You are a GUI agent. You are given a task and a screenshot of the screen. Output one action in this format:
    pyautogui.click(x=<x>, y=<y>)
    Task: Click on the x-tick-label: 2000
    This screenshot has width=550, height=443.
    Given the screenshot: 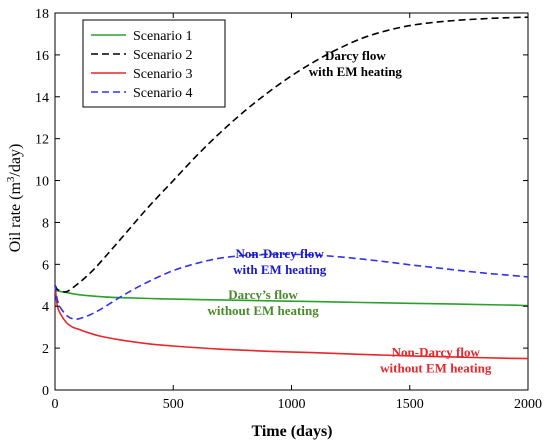 What is the action you would take?
    pyautogui.click(x=528, y=404)
    